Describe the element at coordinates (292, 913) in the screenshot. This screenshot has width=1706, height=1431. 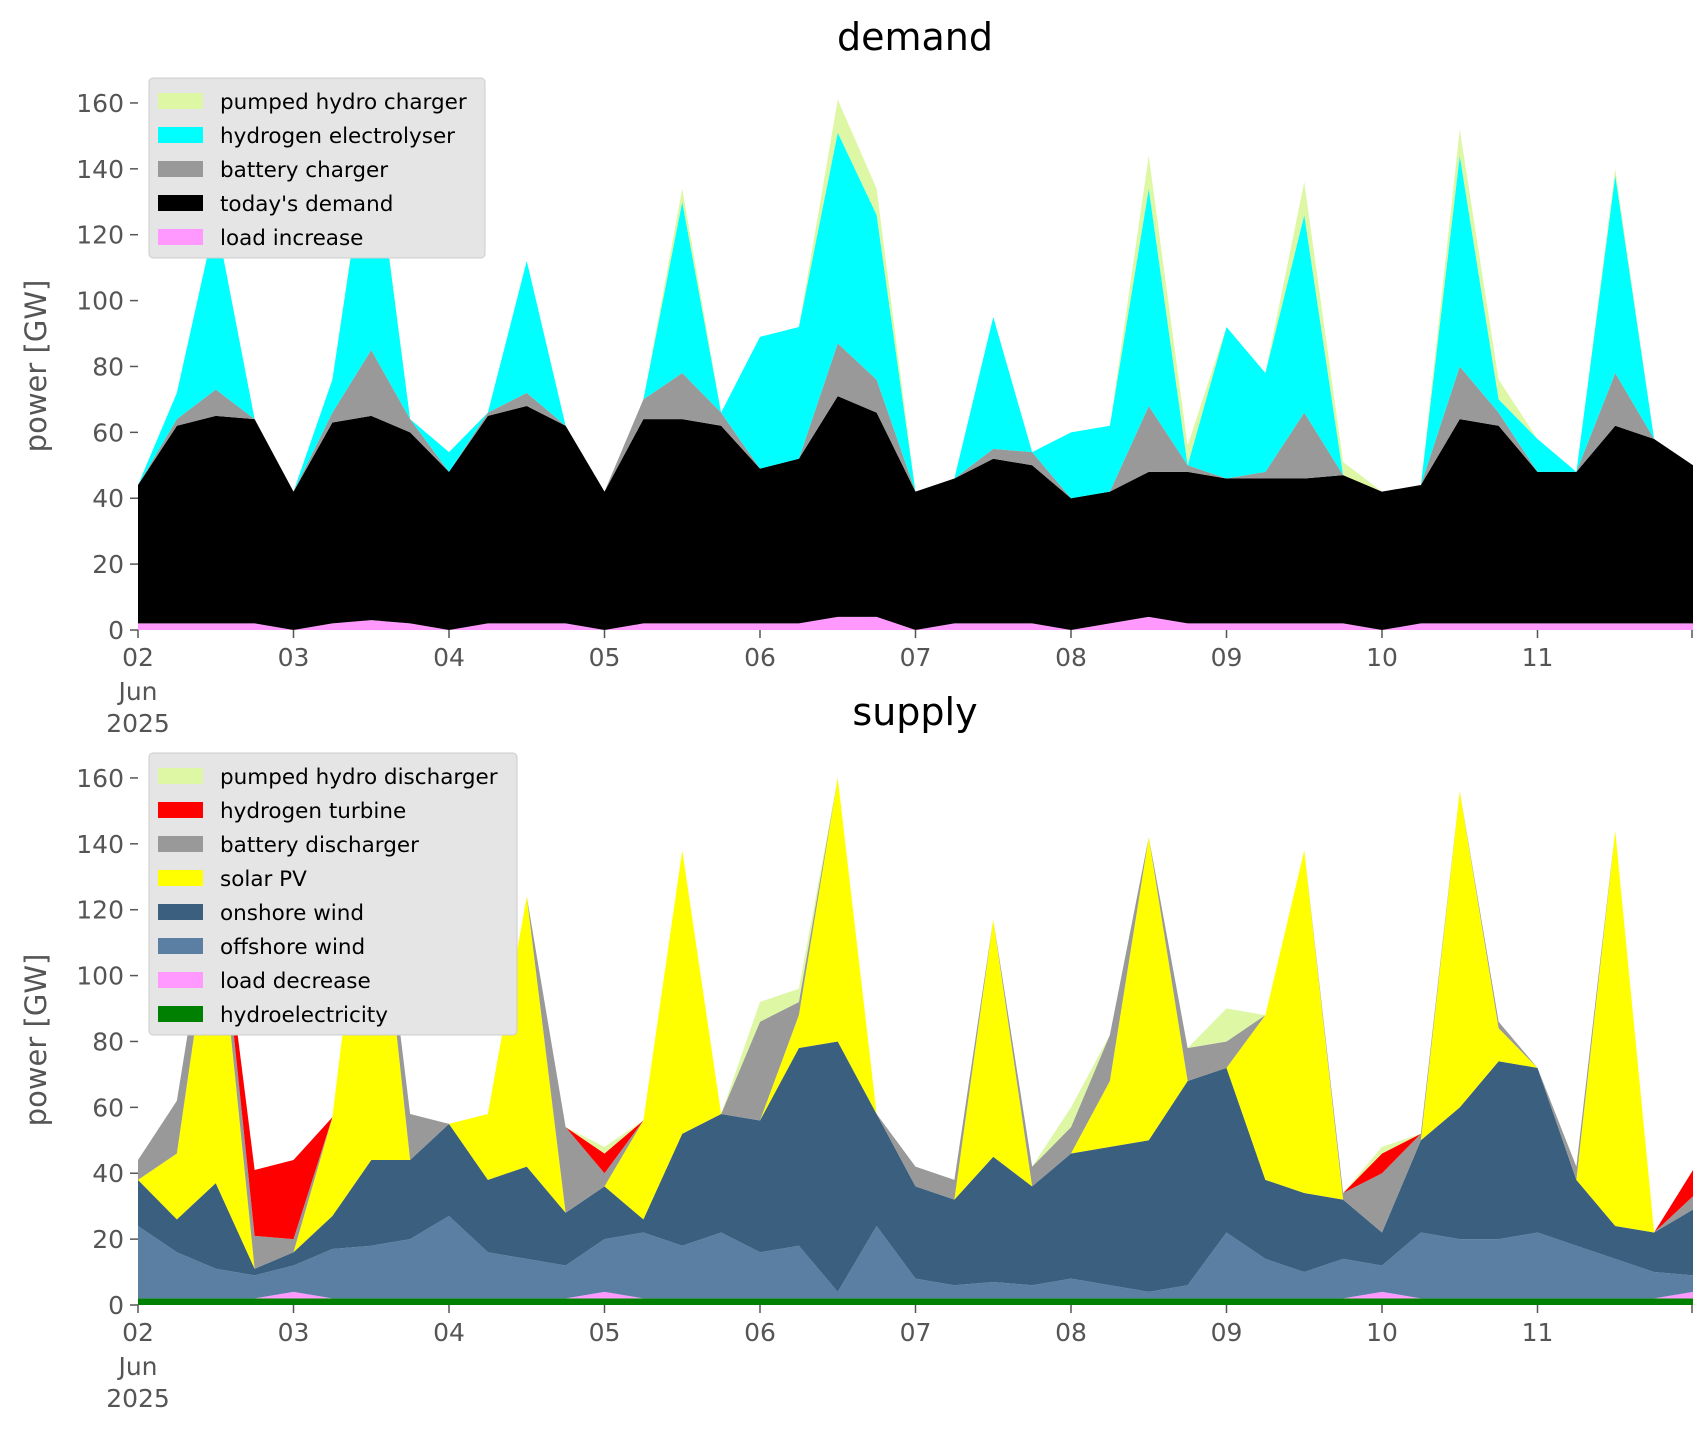
I see `legend-entry: onshore wind` at that location.